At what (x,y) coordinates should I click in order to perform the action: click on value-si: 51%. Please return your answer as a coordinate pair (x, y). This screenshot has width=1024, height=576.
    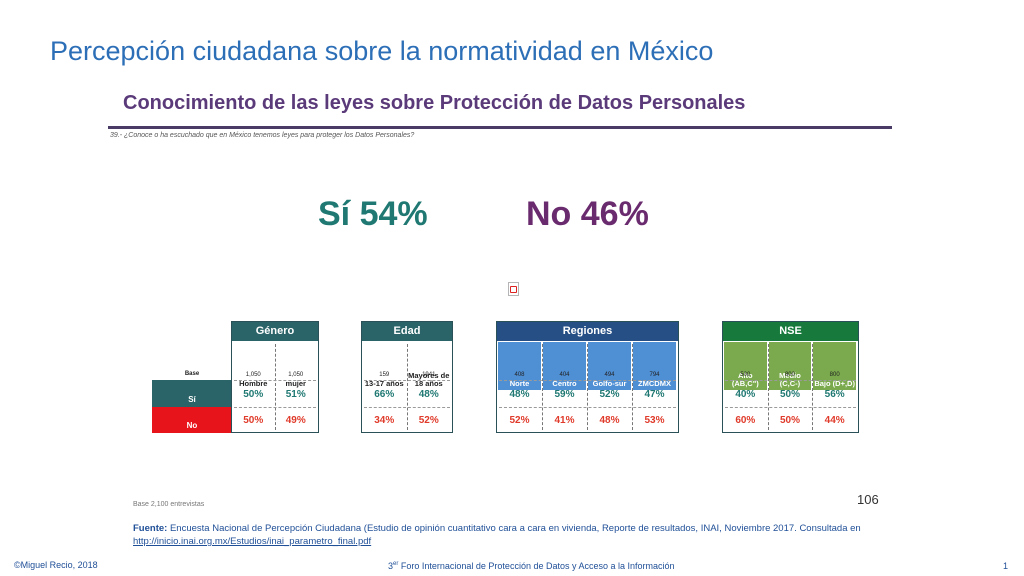
    Looking at the image, I should click on (295, 394).